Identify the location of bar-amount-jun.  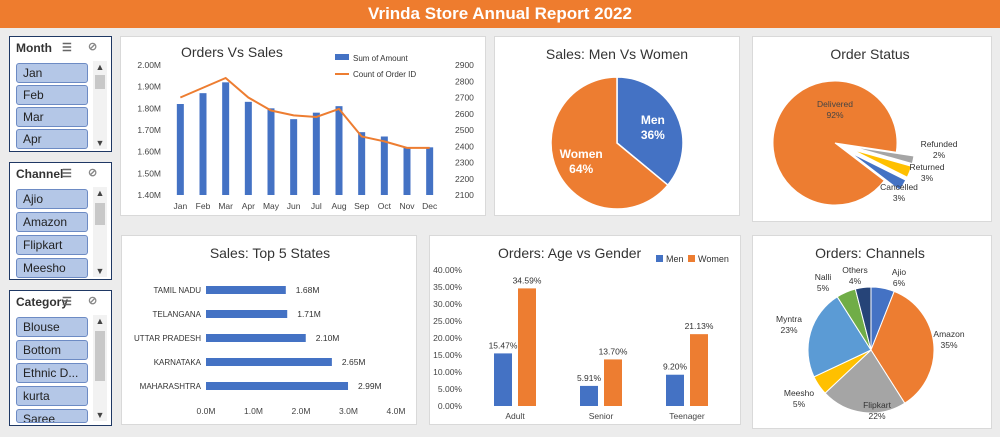
(294, 157).